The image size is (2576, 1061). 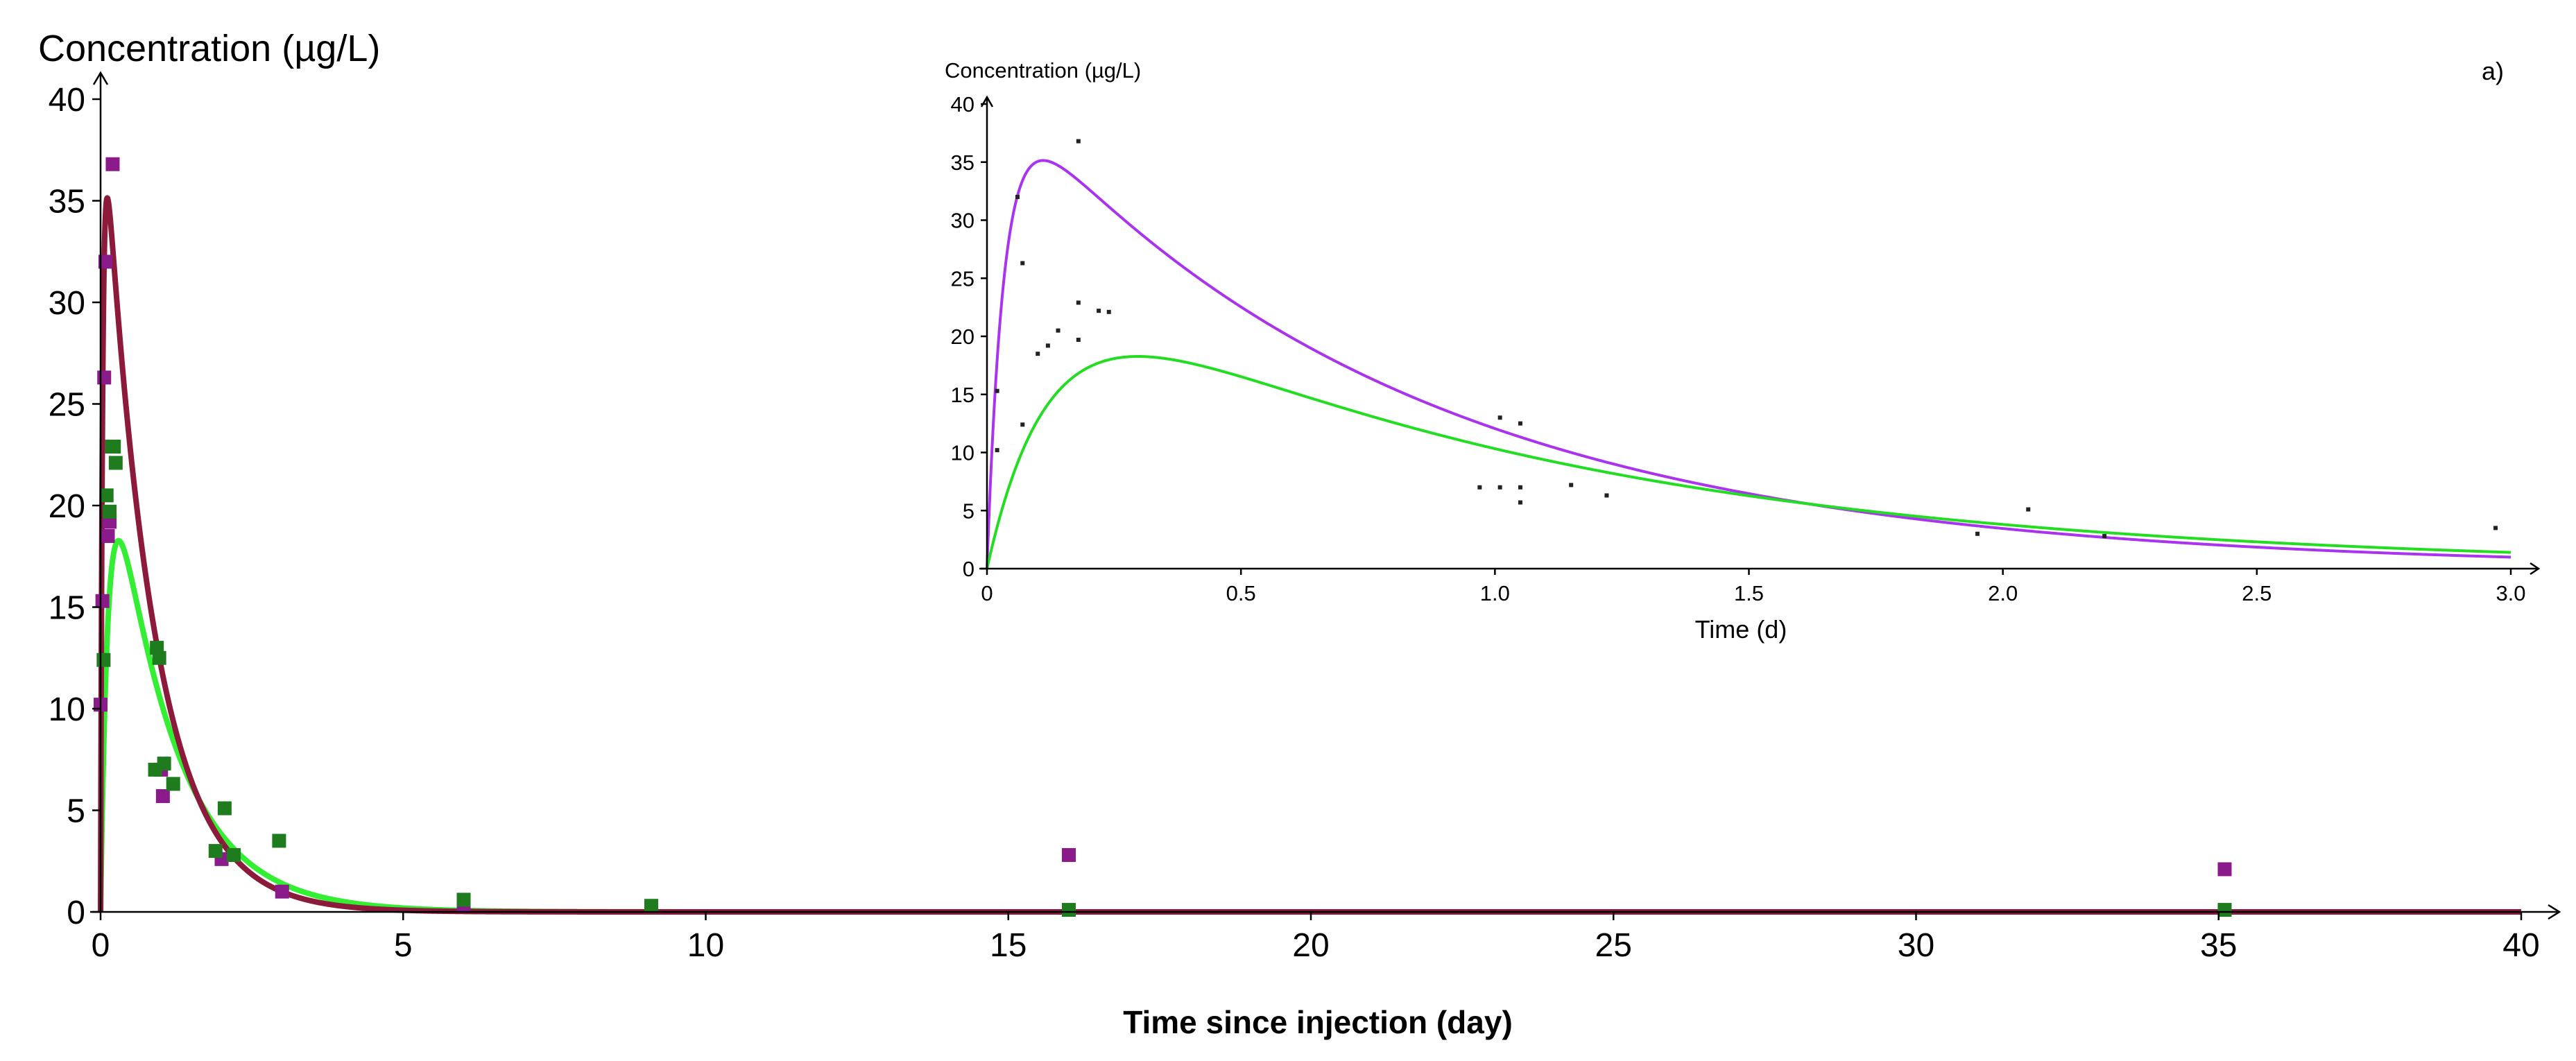 What do you see at coordinates (67, 303) in the screenshot?
I see `main-y-tick-label: 30` at bounding box center [67, 303].